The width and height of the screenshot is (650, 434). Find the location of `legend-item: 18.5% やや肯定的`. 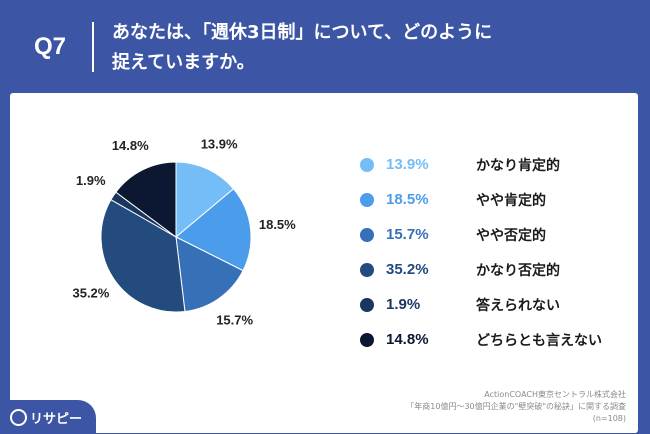

legend-item: 18.5% やや肯定的 is located at coordinates (495, 199).